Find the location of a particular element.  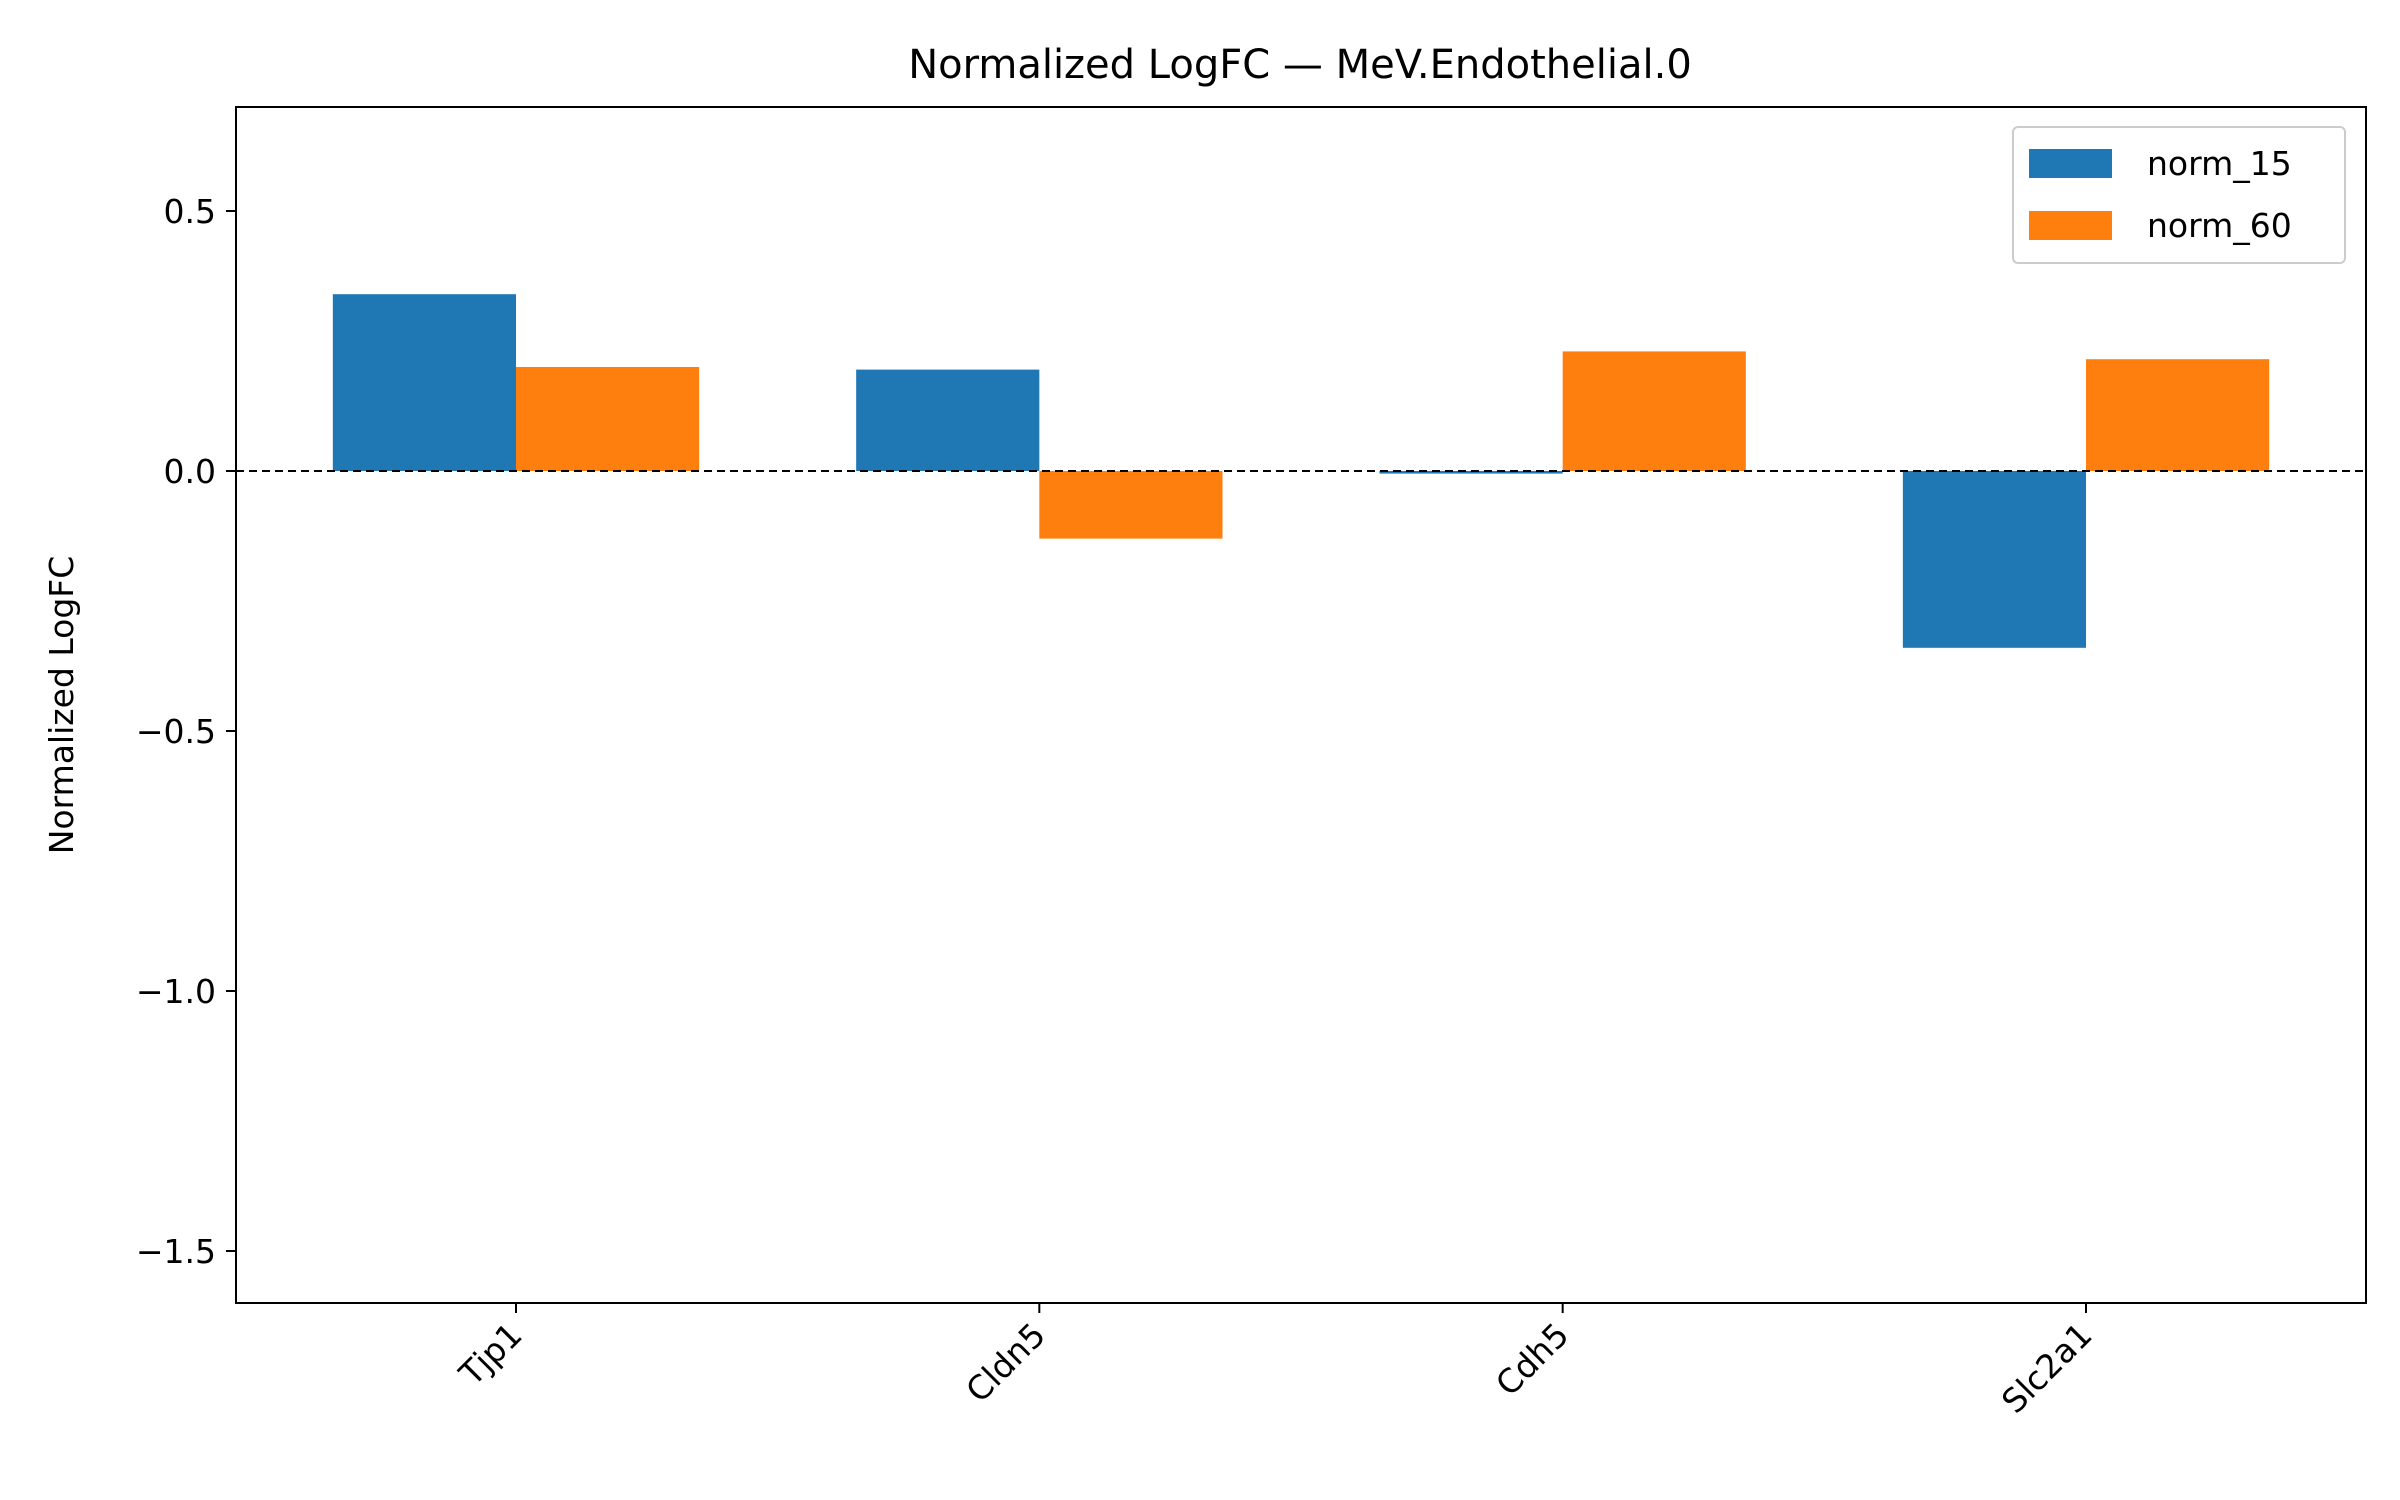

legend-label-norm_15: norm_15 is located at coordinates (2219, 163).